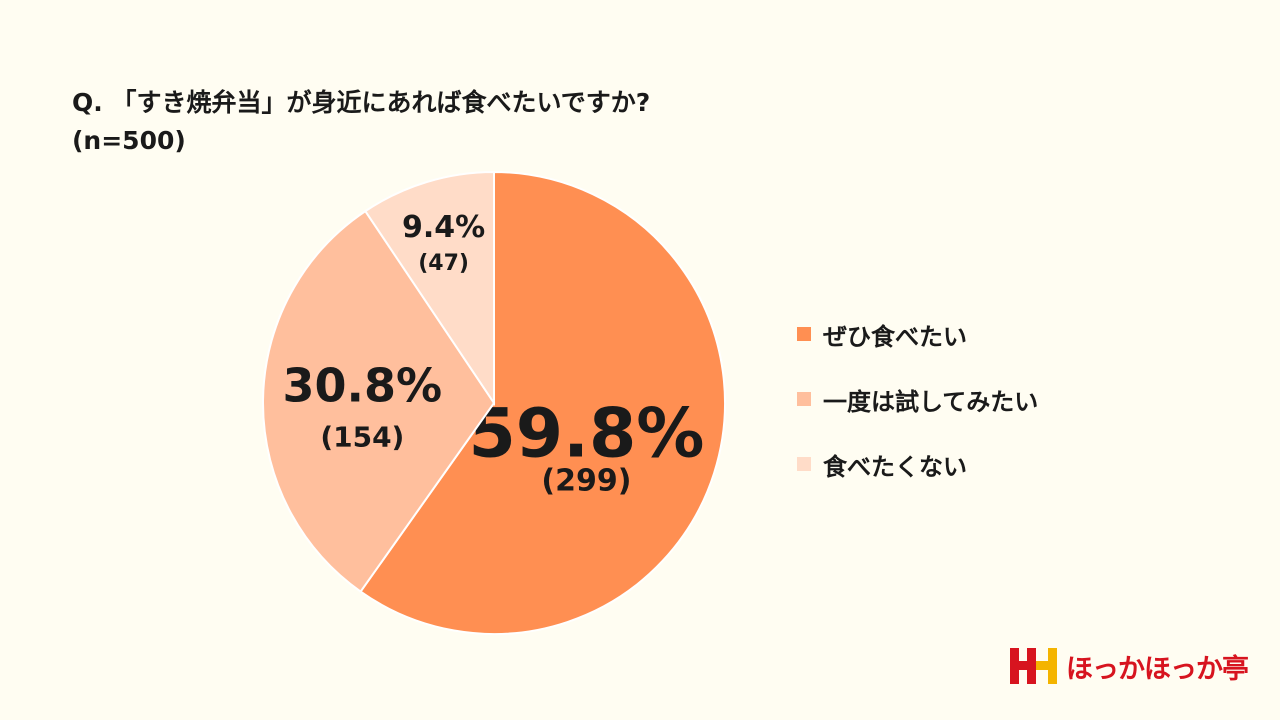 This screenshot has height=720, width=1280. I want to click on brand-logo: ほっかほっか亭, so click(1128, 666).